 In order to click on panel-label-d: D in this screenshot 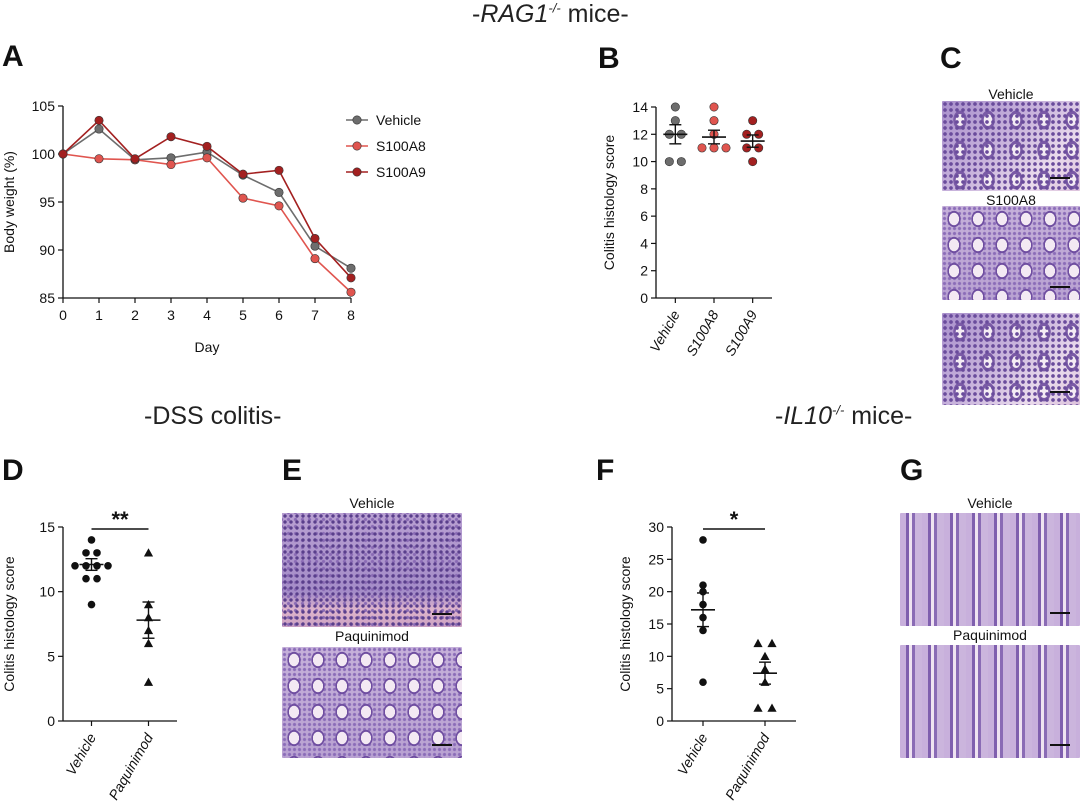, I will do `click(13, 470)`.